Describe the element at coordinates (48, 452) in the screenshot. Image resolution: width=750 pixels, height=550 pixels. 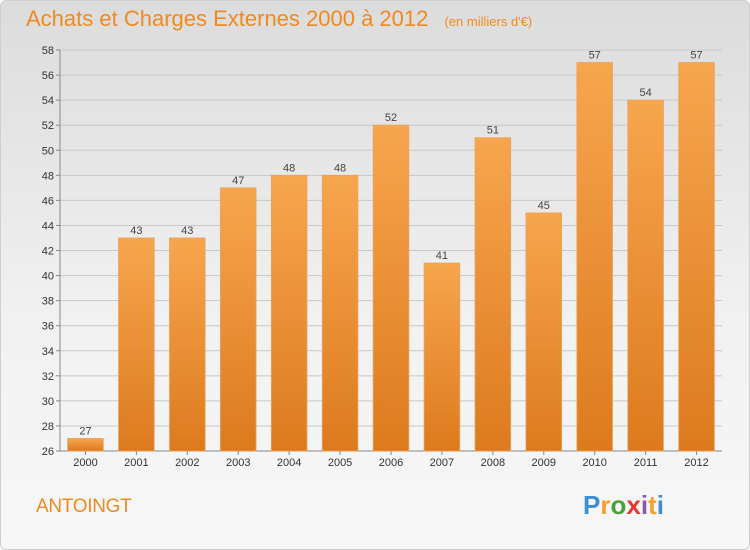
I see `y-tick-label: 26` at that location.